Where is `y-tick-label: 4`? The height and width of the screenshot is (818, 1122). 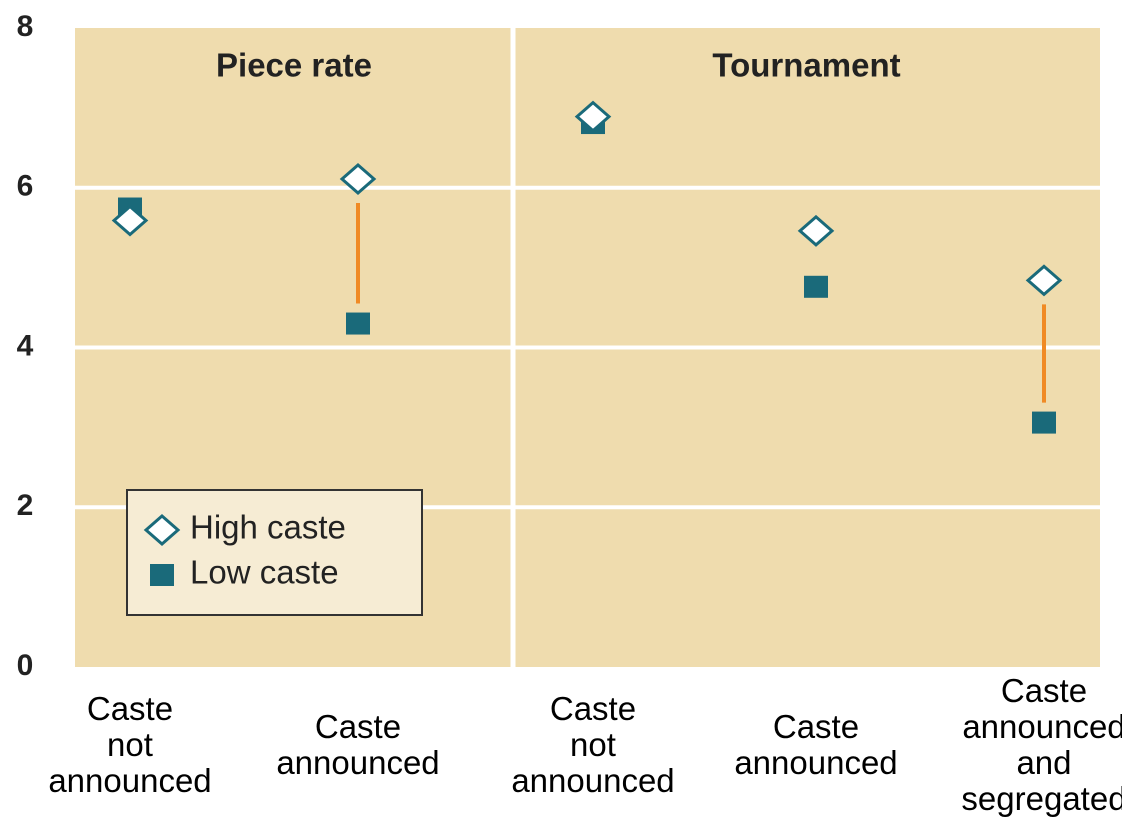 y-tick-label: 4 is located at coordinates (25, 345).